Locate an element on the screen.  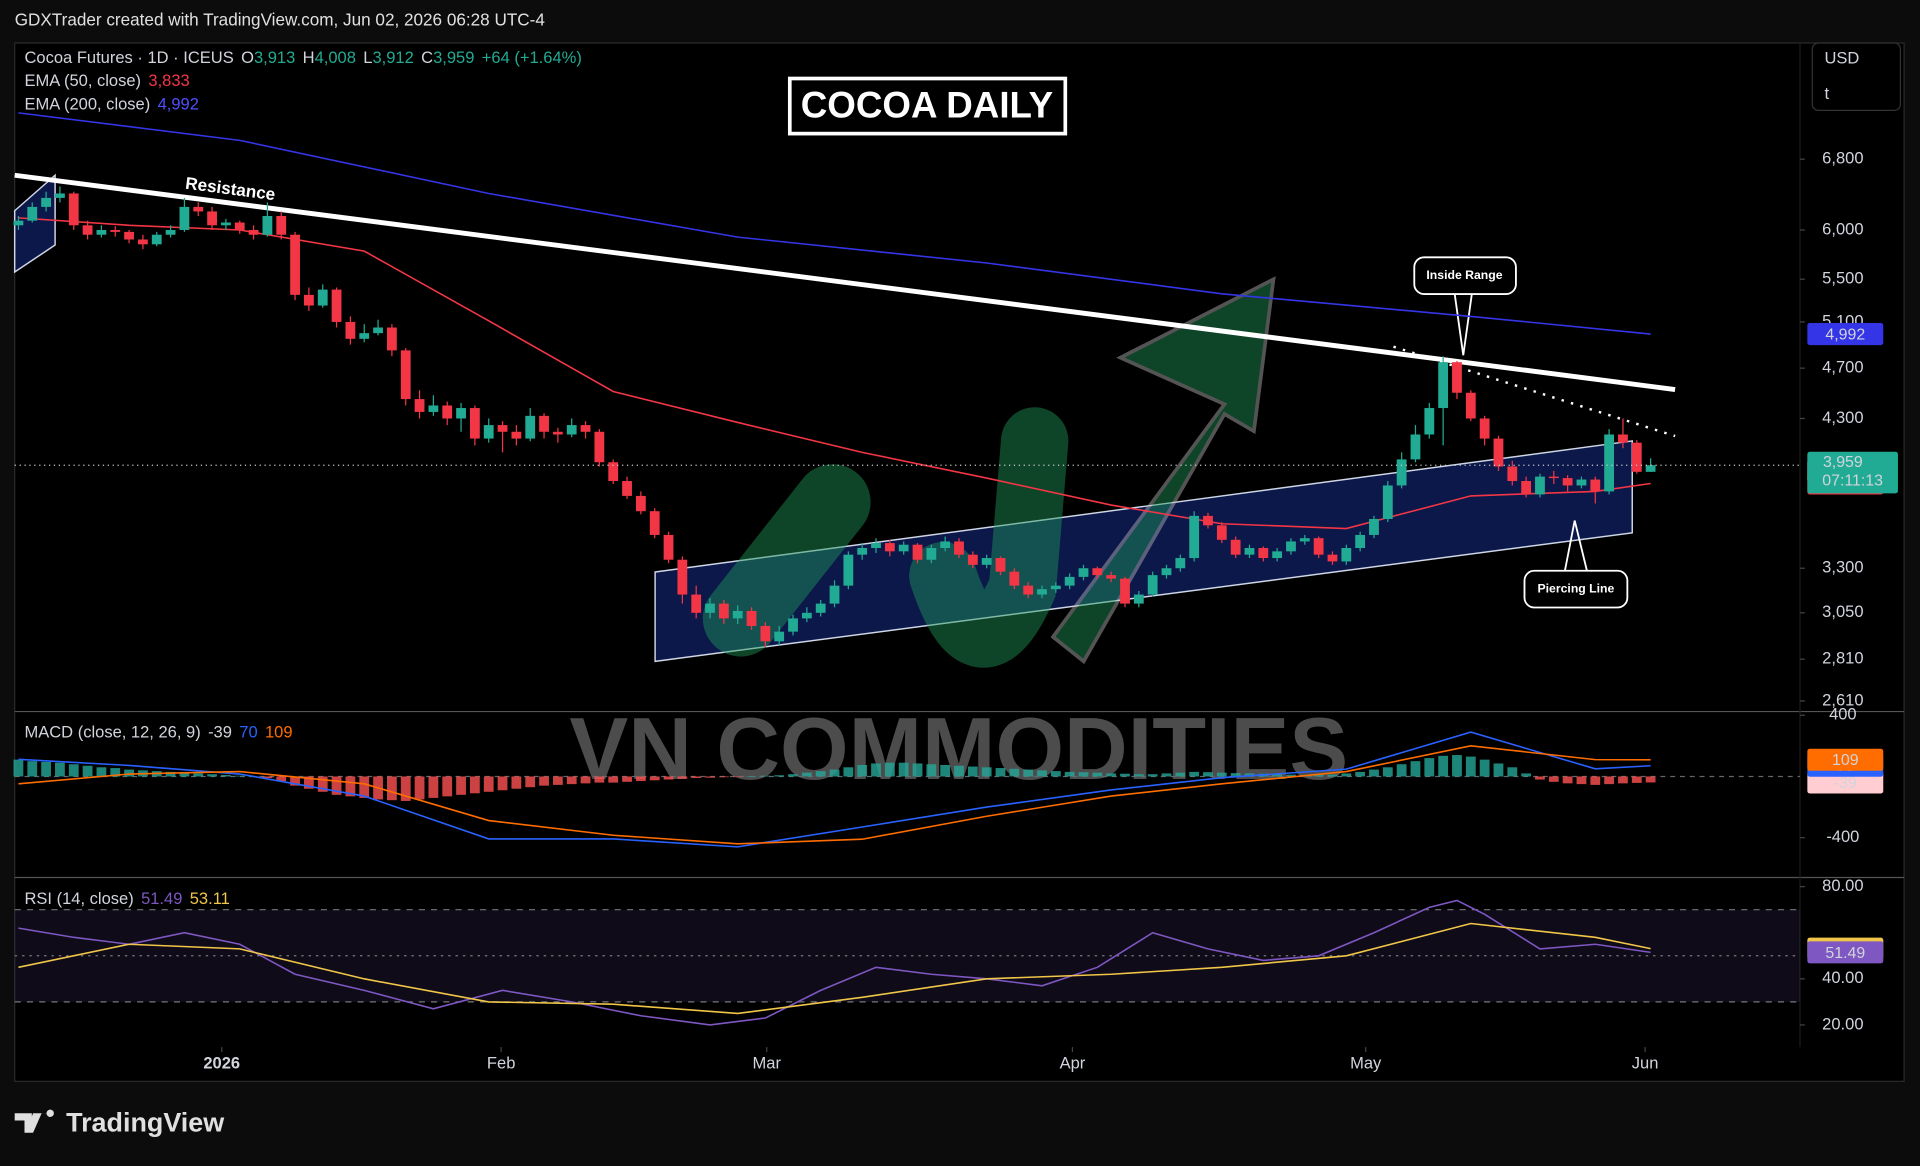
countdown: 07:11:13 is located at coordinates (1852, 480).